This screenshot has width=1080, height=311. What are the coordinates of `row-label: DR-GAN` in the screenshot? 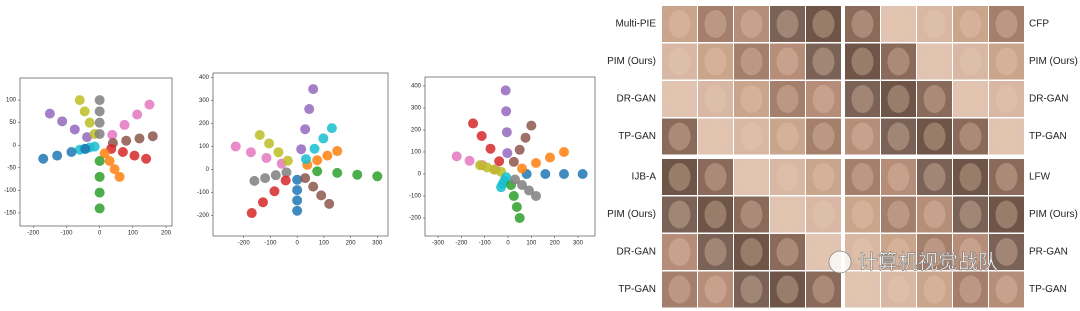 It's located at (1048, 99).